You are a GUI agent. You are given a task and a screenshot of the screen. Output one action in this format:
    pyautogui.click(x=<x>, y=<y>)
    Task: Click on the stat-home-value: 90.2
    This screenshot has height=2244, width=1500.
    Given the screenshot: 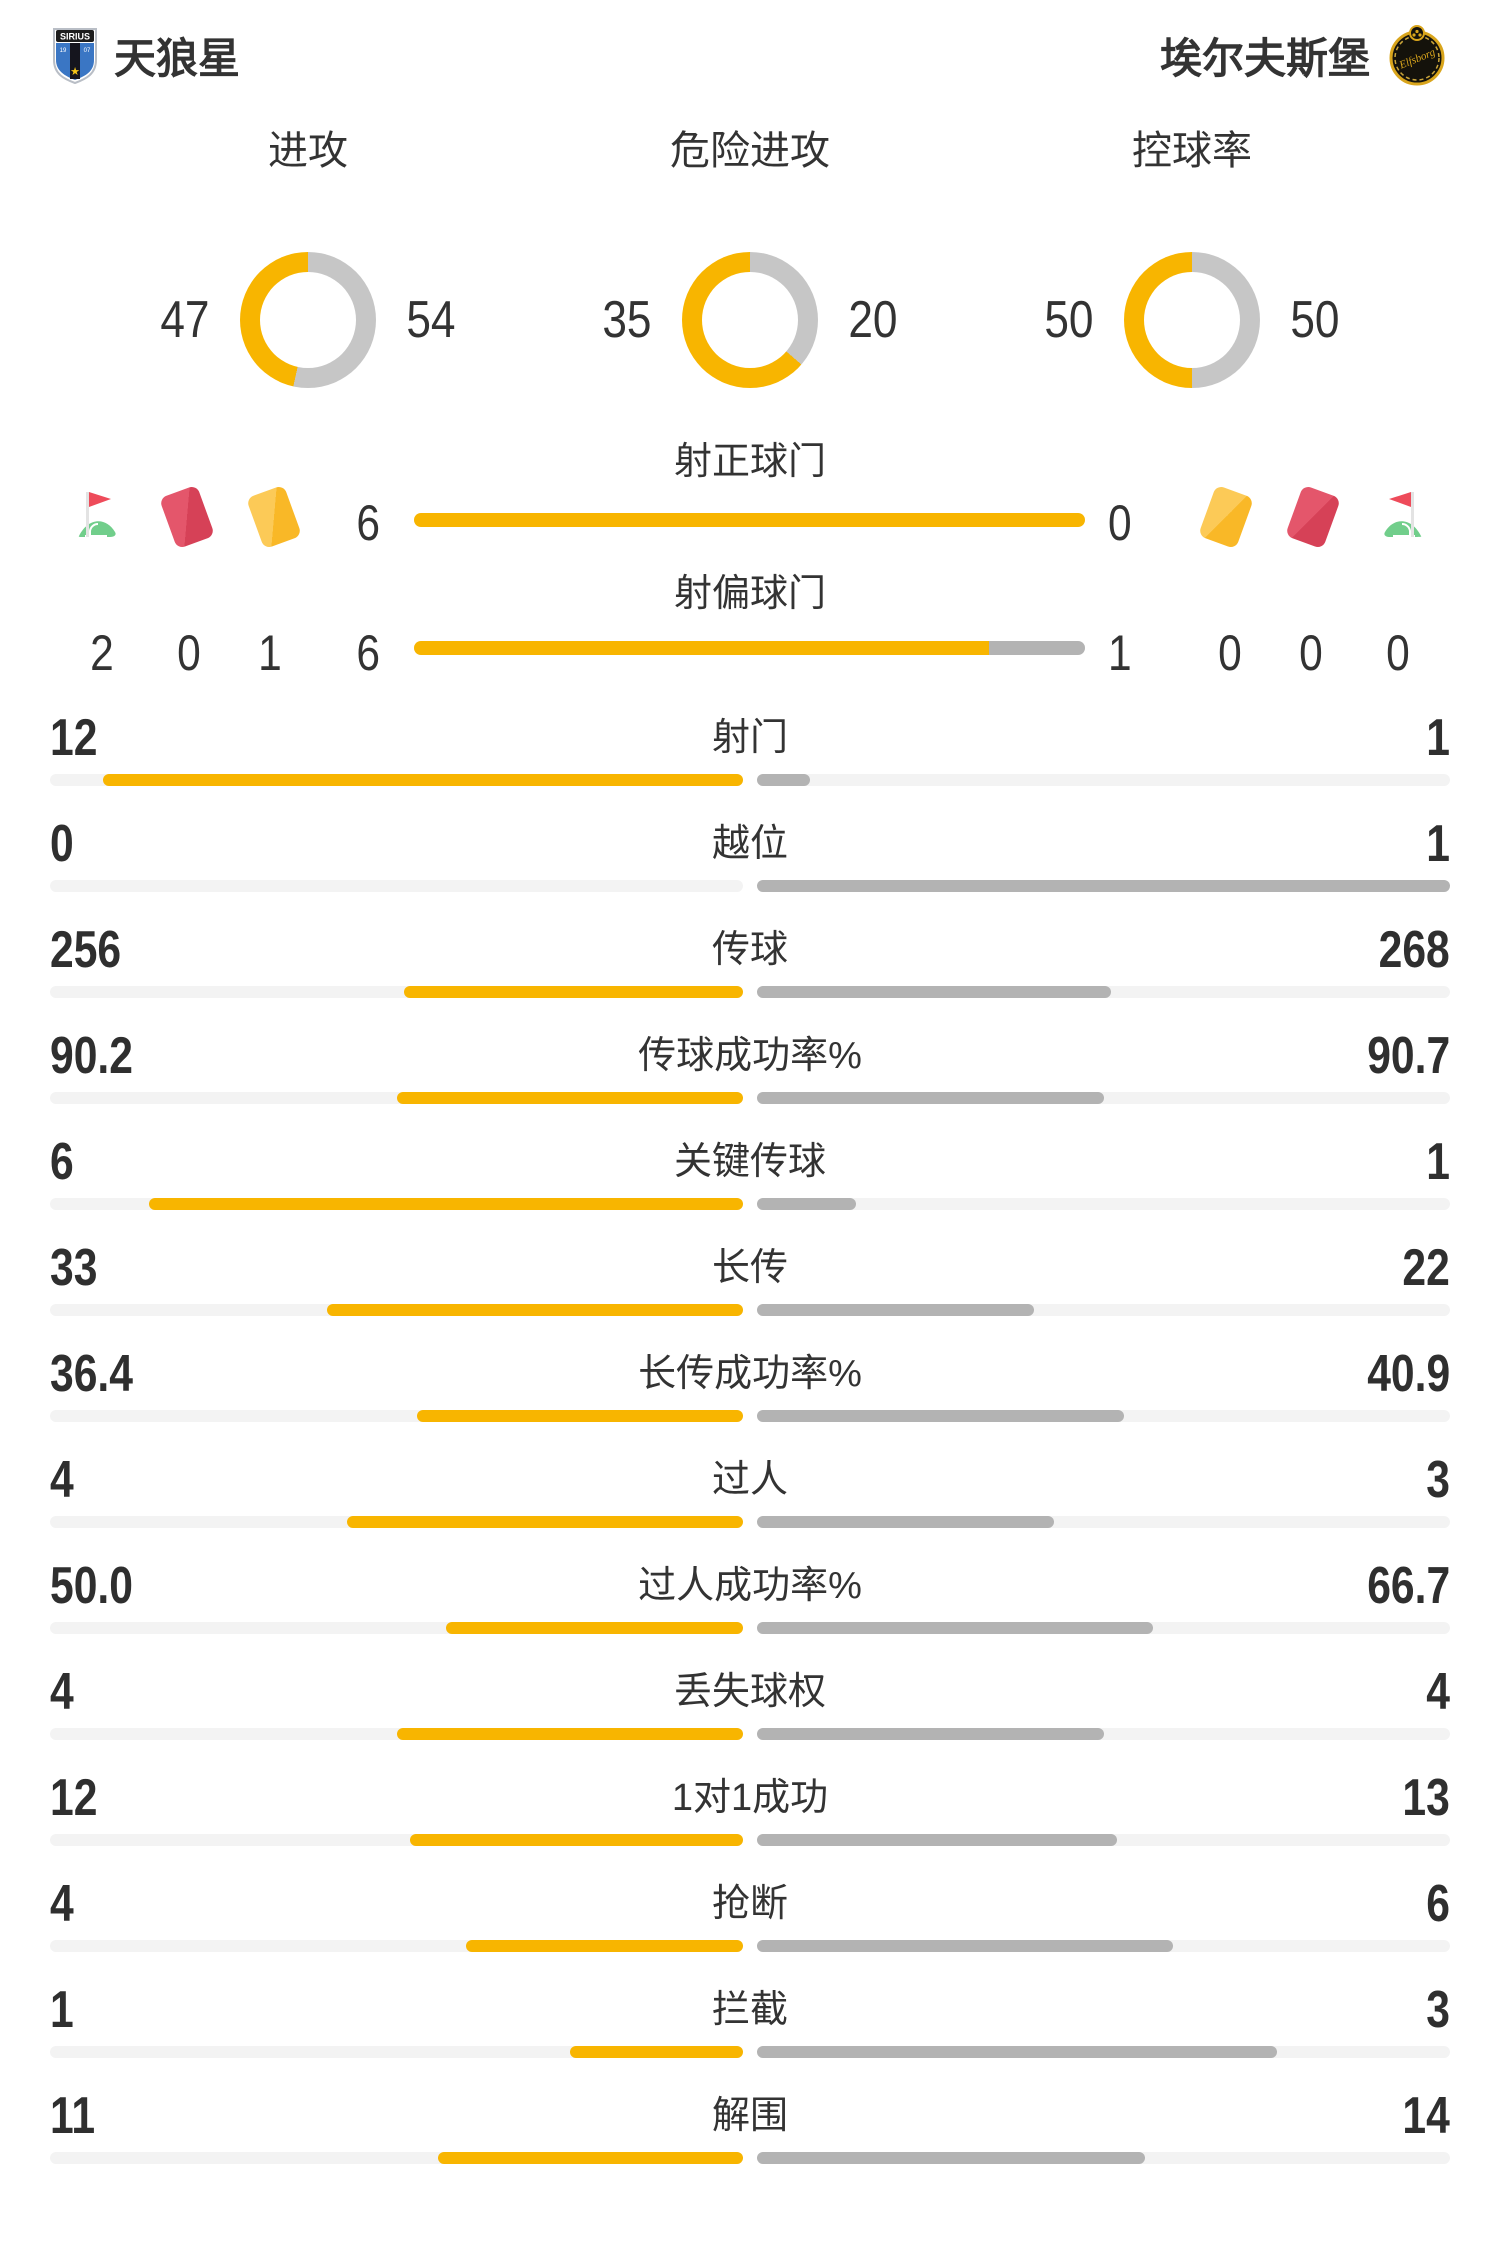 What is the action you would take?
    pyautogui.click(x=91, y=1056)
    